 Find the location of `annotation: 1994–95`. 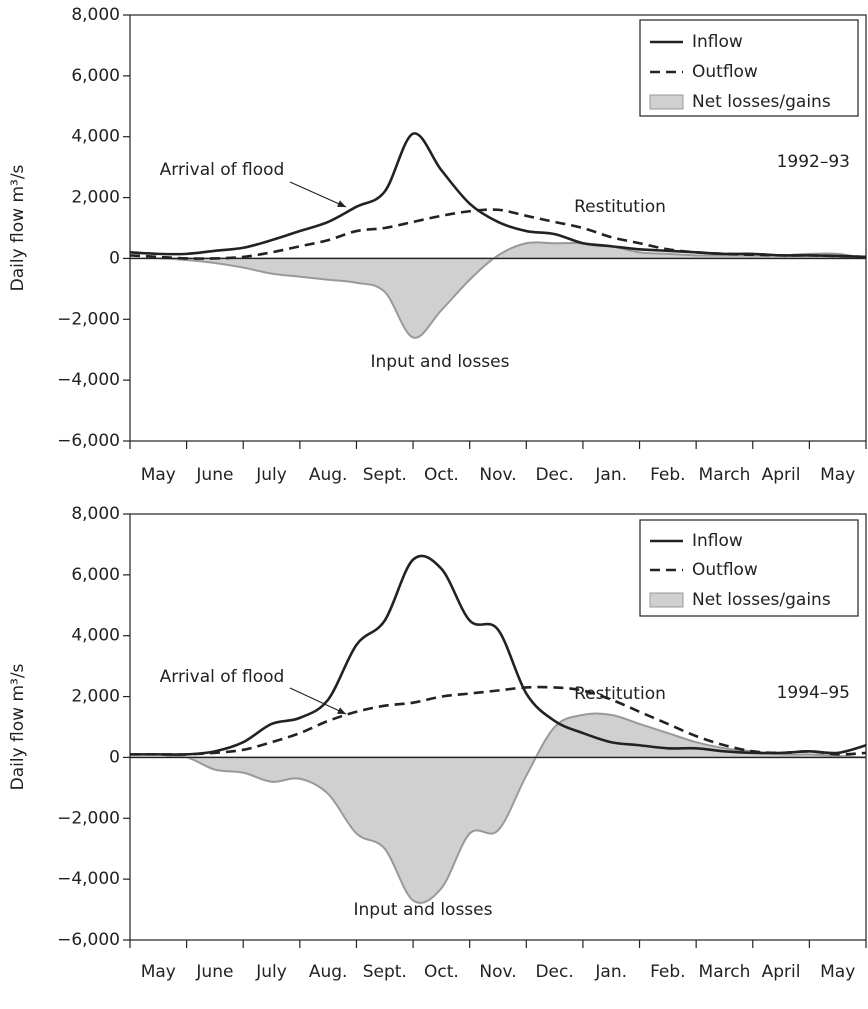

annotation: 1994–95 is located at coordinates (813, 693).